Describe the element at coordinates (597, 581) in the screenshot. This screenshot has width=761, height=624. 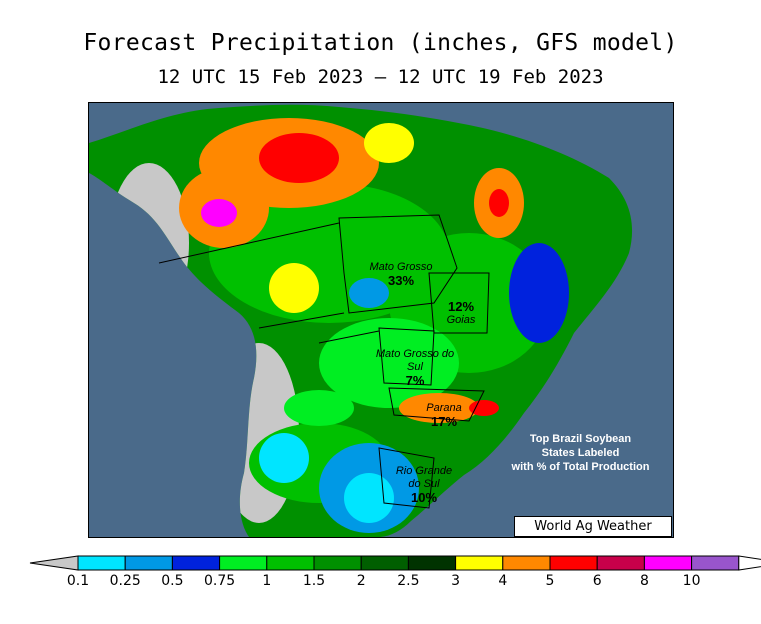
I see `legend-tick-label: 6` at that location.